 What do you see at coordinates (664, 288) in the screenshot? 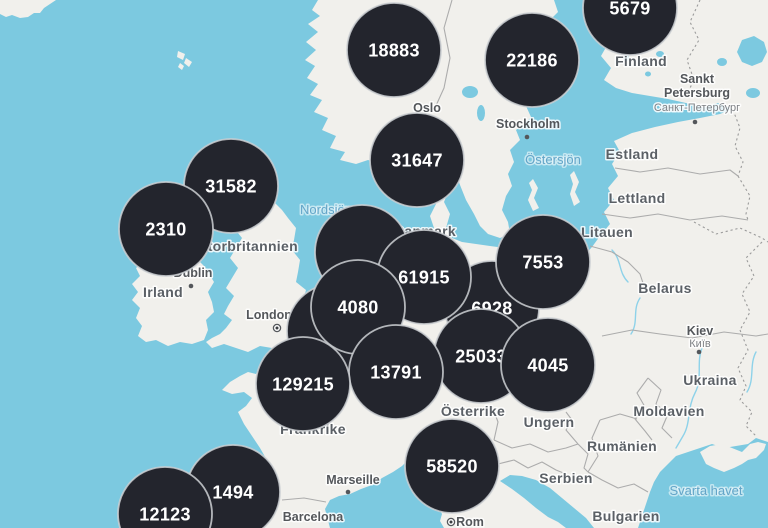
I see `country-label: Belarus` at bounding box center [664, 288].